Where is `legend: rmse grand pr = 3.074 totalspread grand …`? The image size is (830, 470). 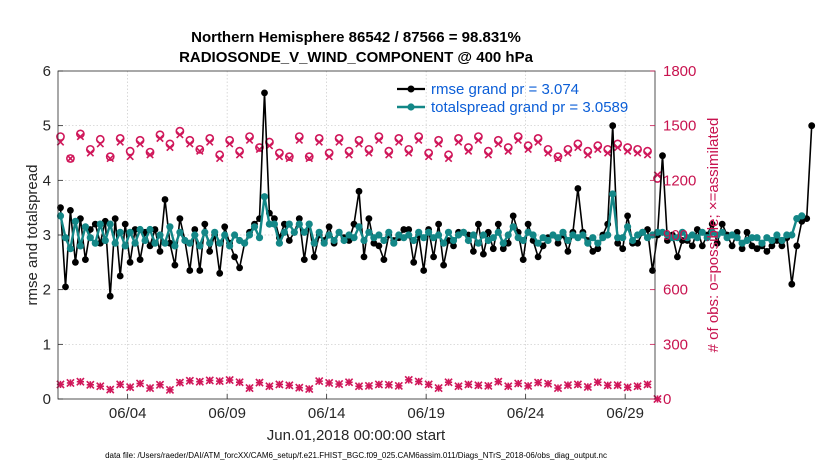 legend: rmse grand pr = 3.074 totalspread grand … is located at coordinates (512, 98).